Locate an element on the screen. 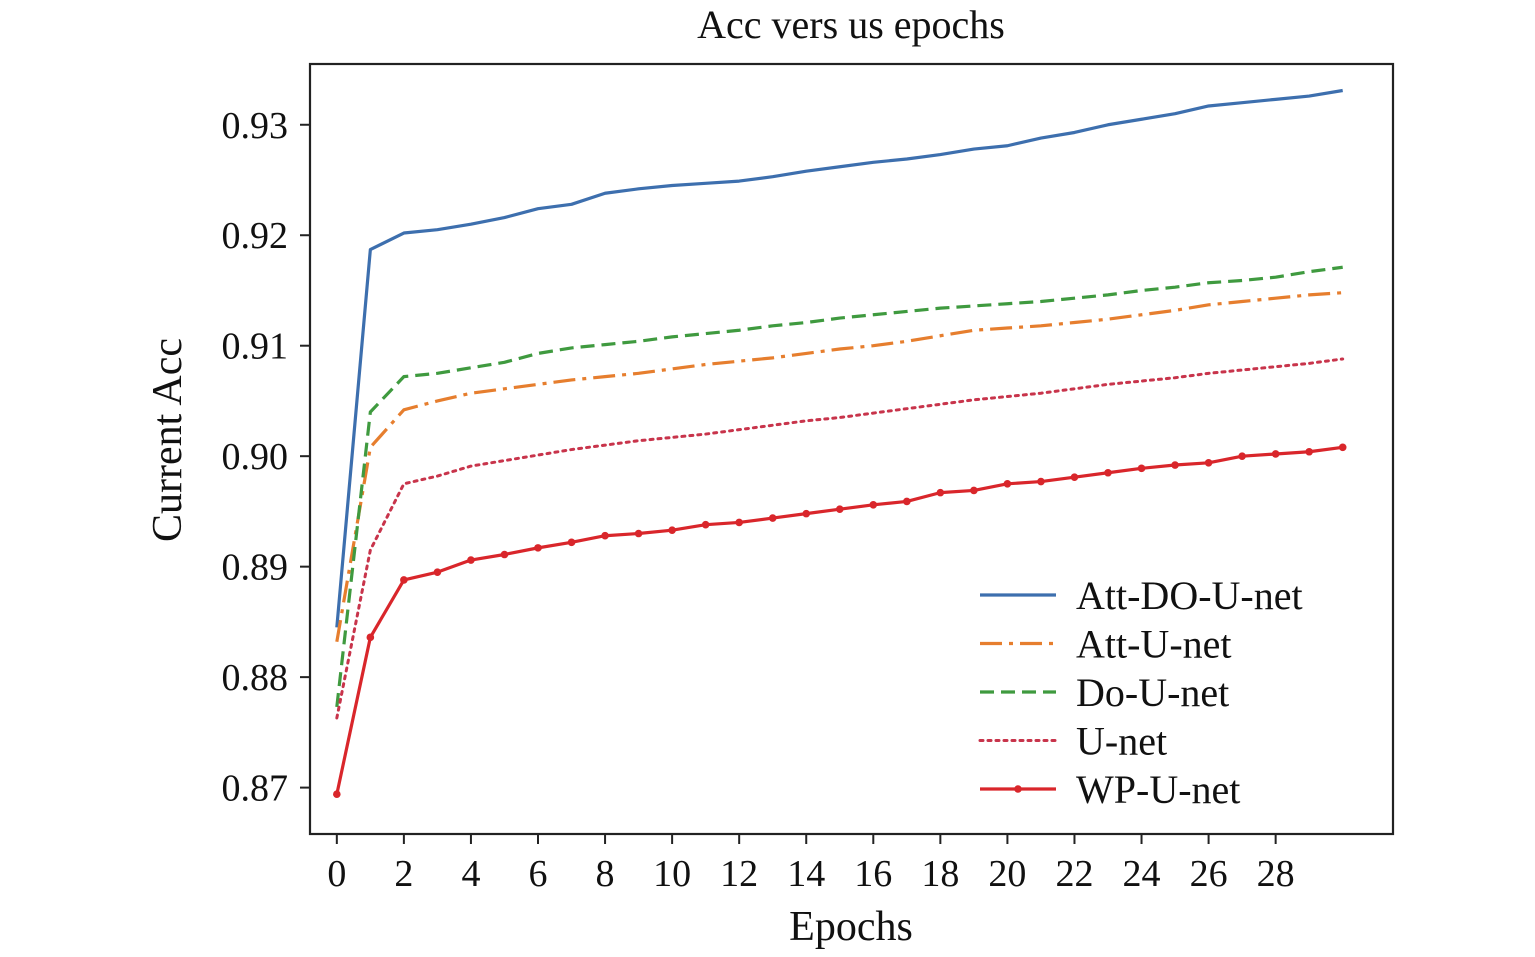  x-tick-label: 4 is located at coordinates (470, 874).